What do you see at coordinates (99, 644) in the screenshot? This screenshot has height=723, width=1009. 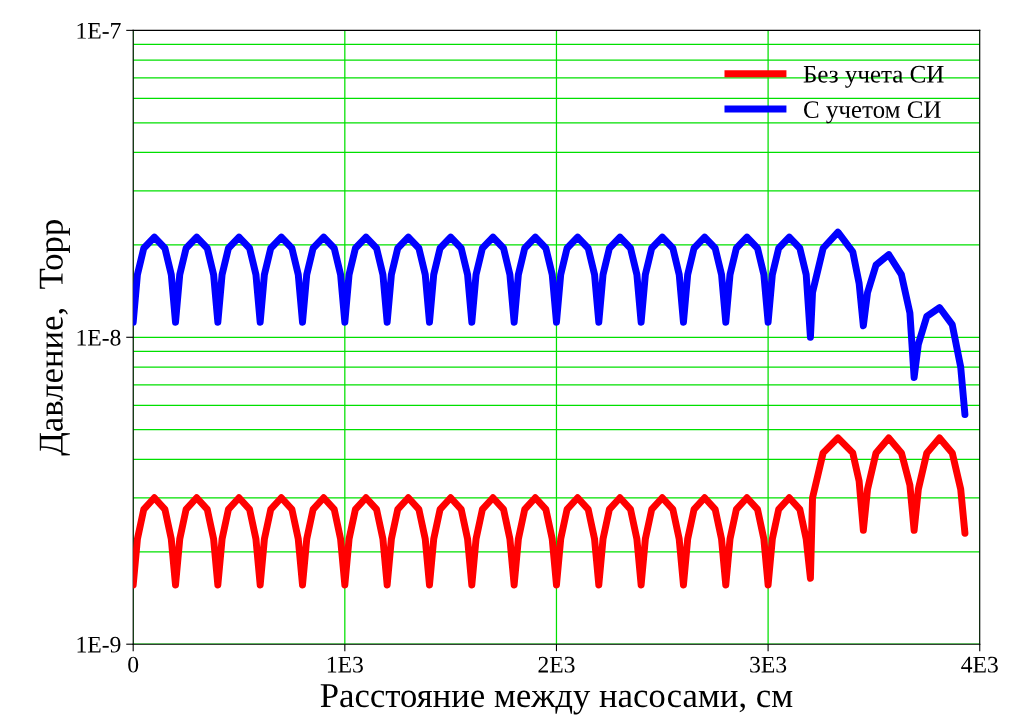 I see `y-tick-label: 1E-9` at bounding box center [99, 644].